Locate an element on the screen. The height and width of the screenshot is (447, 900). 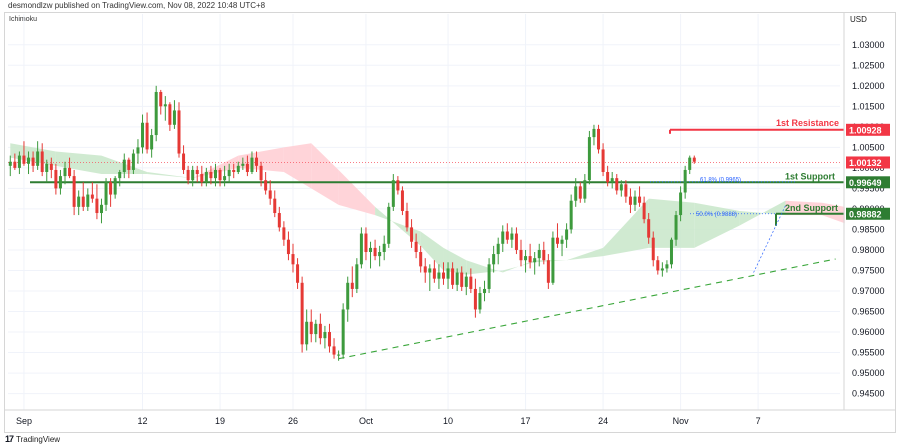
price-tick-label: 0.97500 is located at coordinates (868, 270).